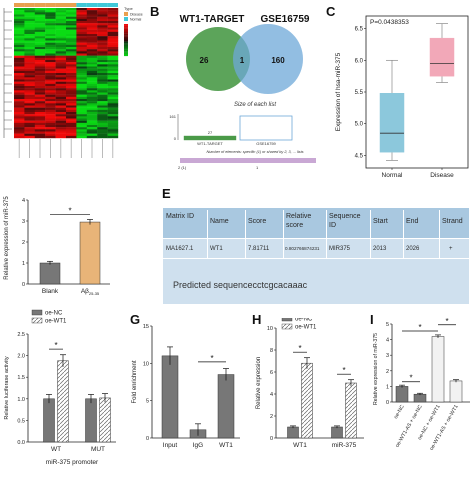 Image resolution: width=474 pixels, height=479 pixels. Describe the element at coordinates (257, 167) in the screenshot. I see `shared-tick-2: 1` at that location.